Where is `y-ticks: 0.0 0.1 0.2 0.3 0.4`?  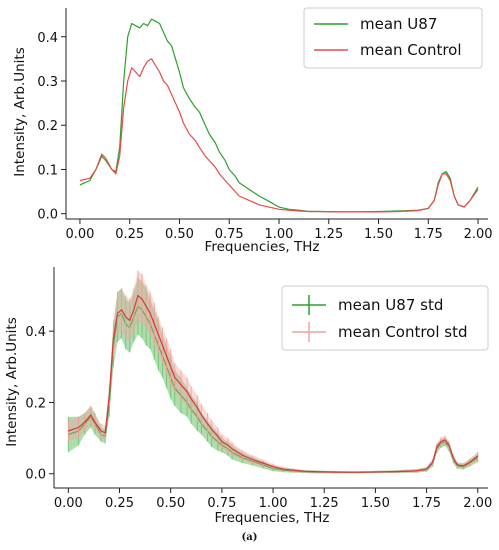 y-ticks: 0.0 0.1 0.2 0.3 0.4 is located at coordinates (51, 127).